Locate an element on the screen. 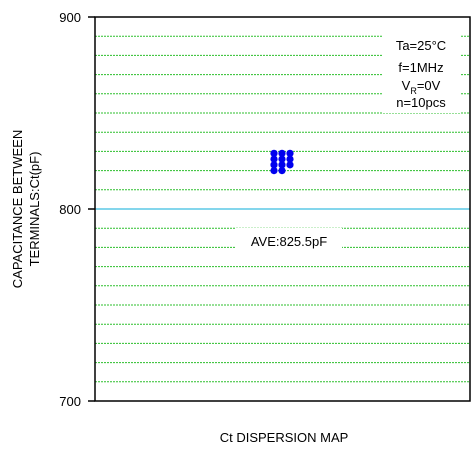 Image resolution: width=474 pixels, height=450 pixels. y-ticks: 700 800 900 is located at coordinates (77, 209).